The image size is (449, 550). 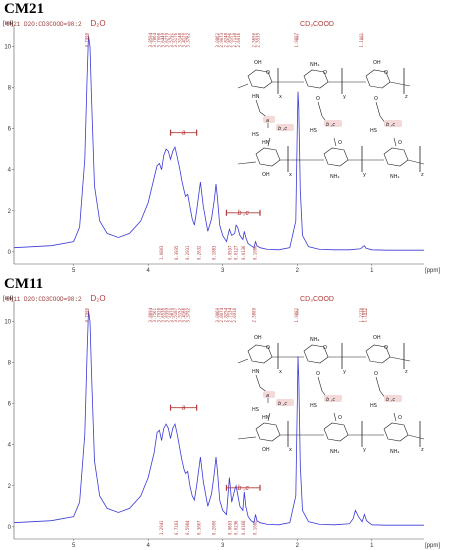 What do you see at coordinates (221, 39) in the screenshot?
I see `peak-value: 2.9073` at bounding box center [221, 39].